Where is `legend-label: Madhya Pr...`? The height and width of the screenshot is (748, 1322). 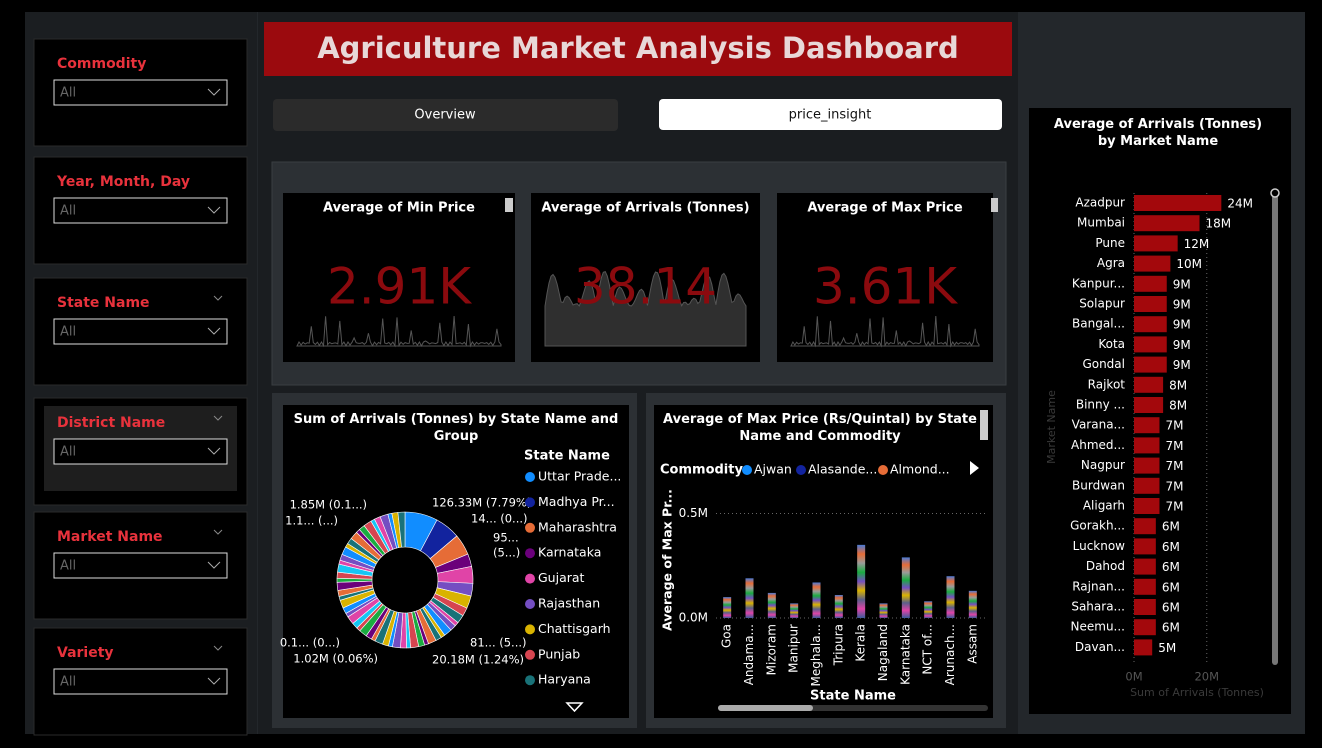 legend-label: Madhya Pr... is located at coordinates (576, 501).